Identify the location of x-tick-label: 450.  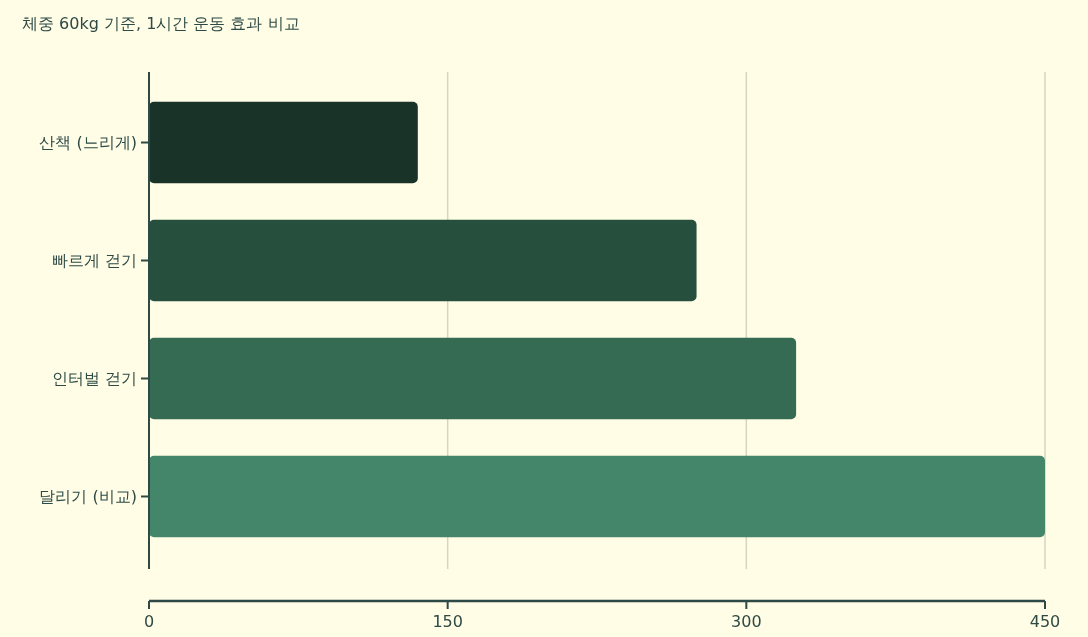
(1045, 621).